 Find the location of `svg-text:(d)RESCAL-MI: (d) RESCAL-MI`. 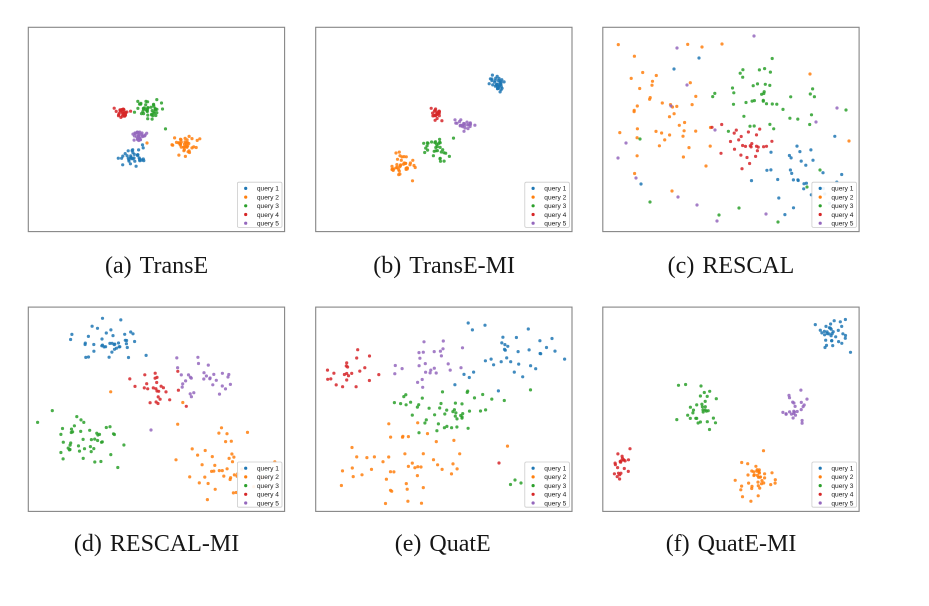

svg-text:(d)RESCAL-MI: (d) RESCAL-MI is located at coordinates (156, 544).